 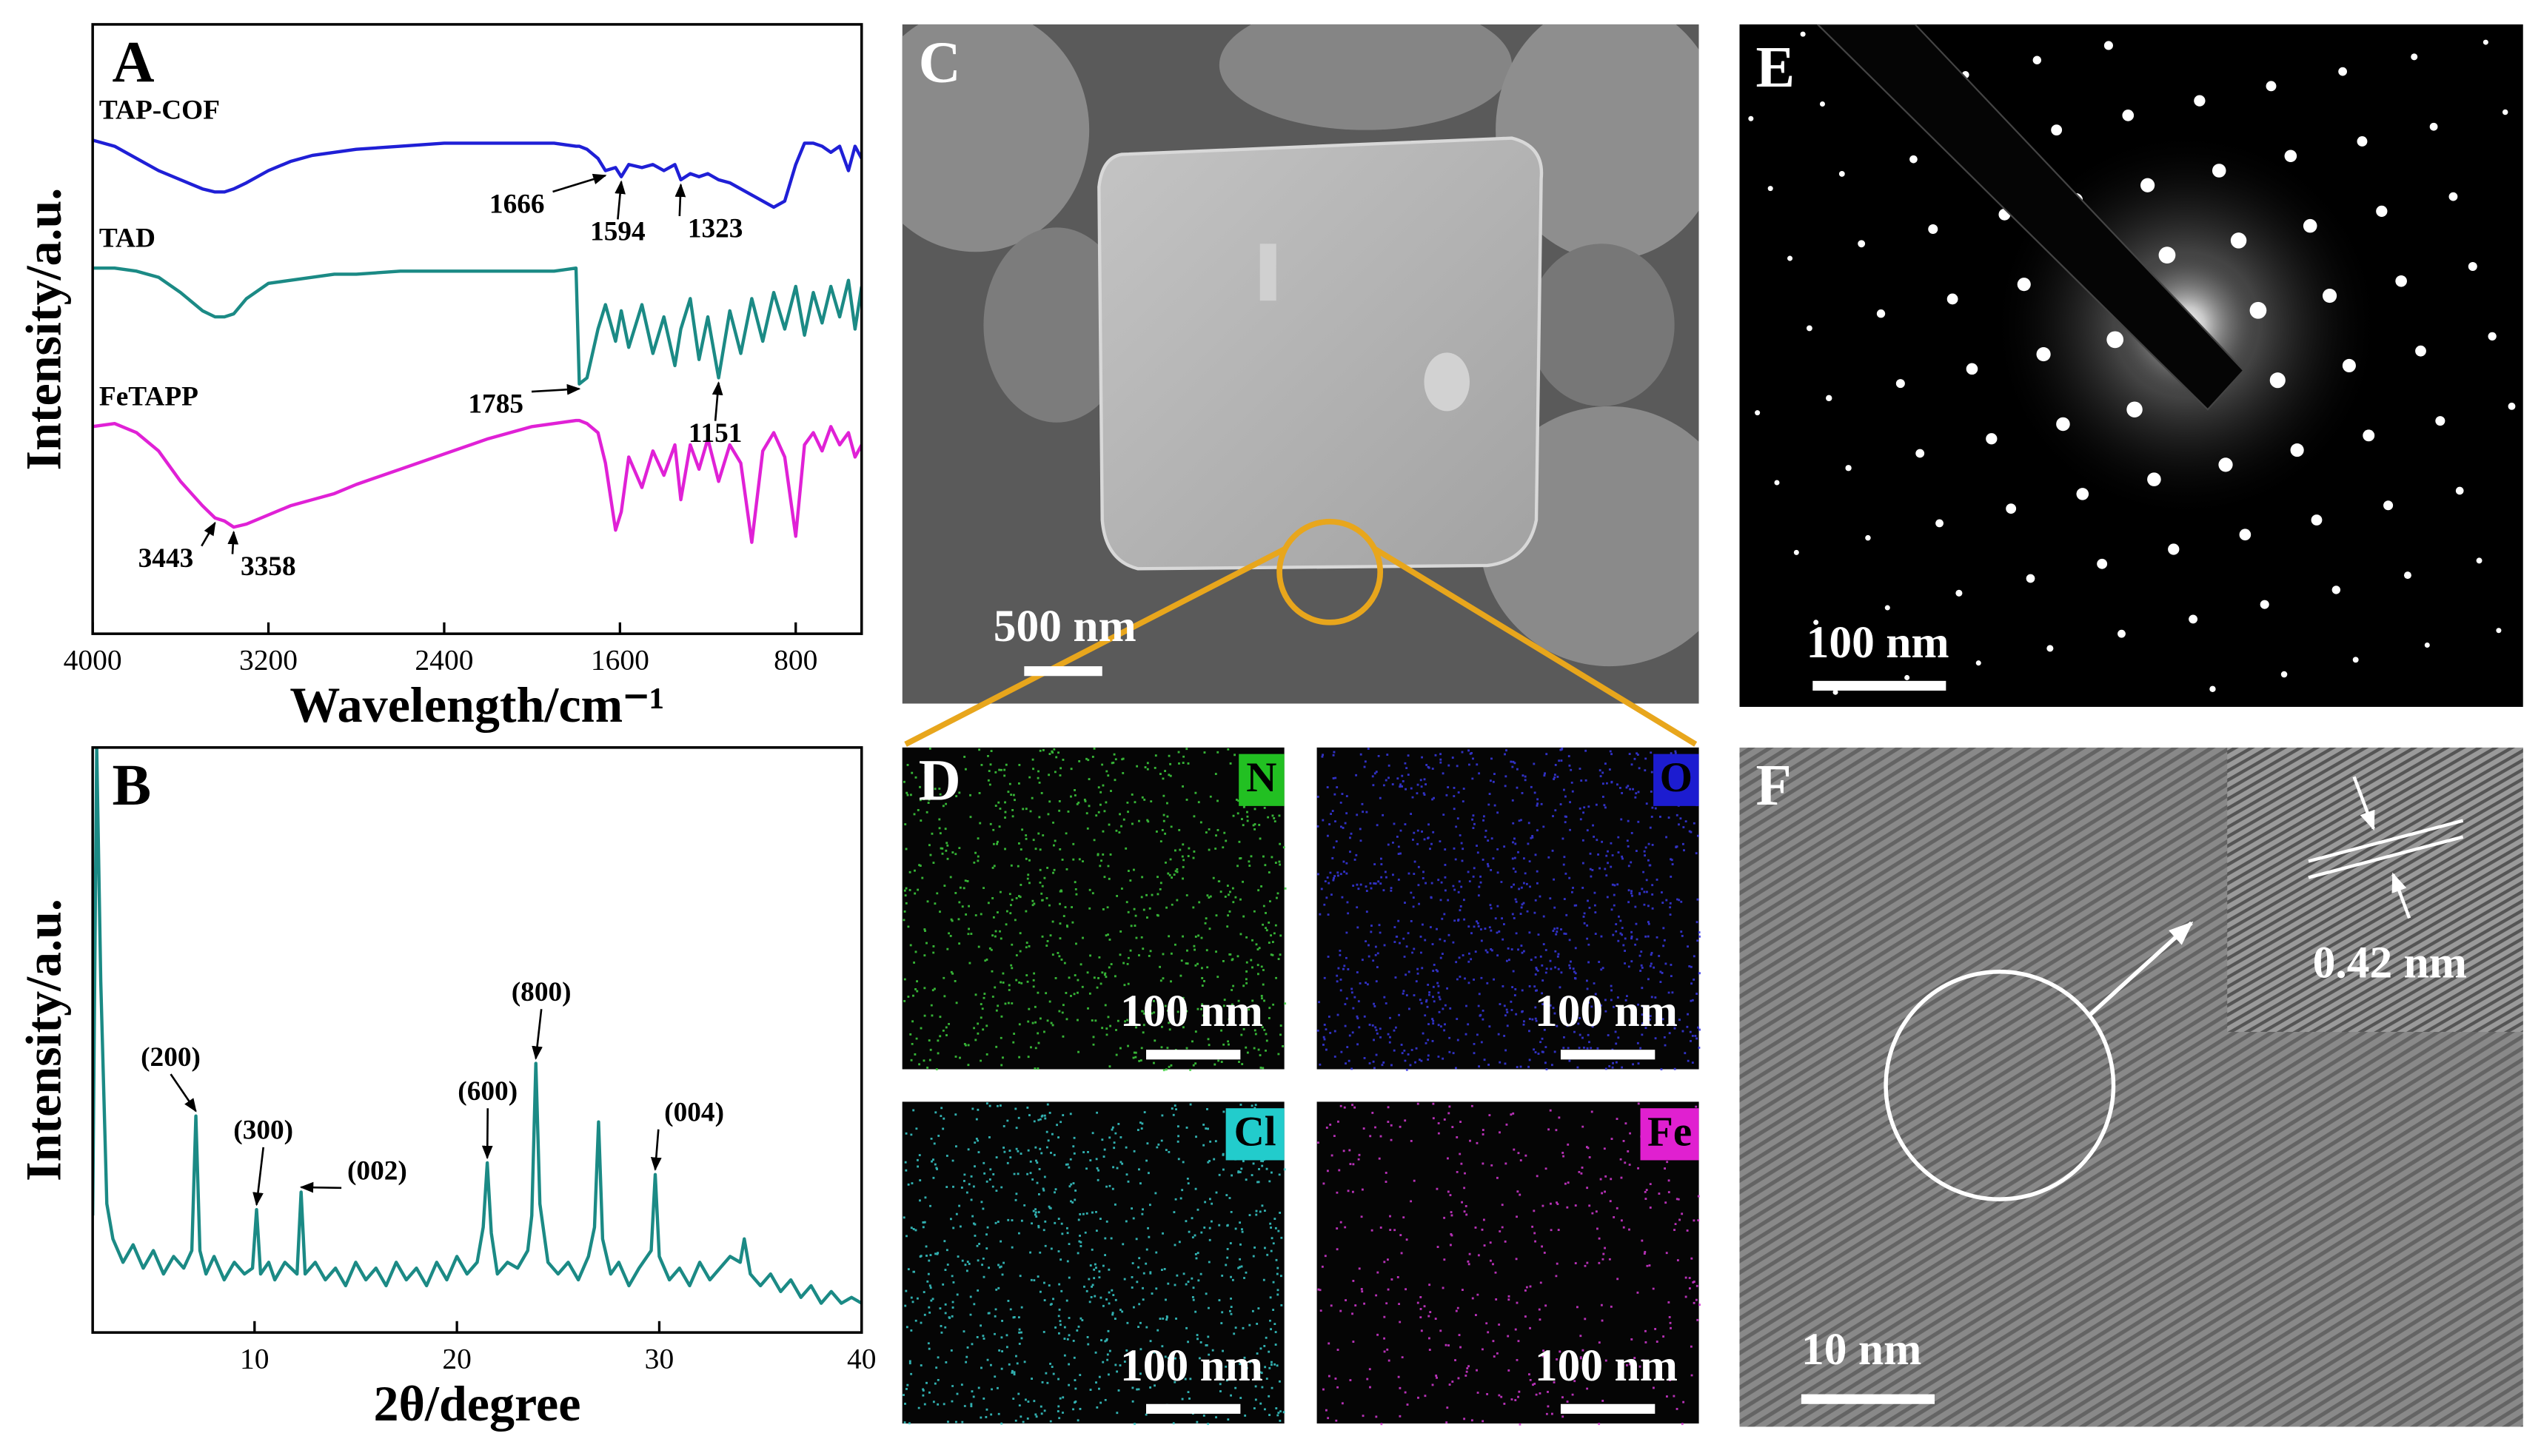 What do you see at coordinates (2390, 962) in the screenshot?
I see `spacing-label: 0.42 nm` at bounding box center [2390, 962].